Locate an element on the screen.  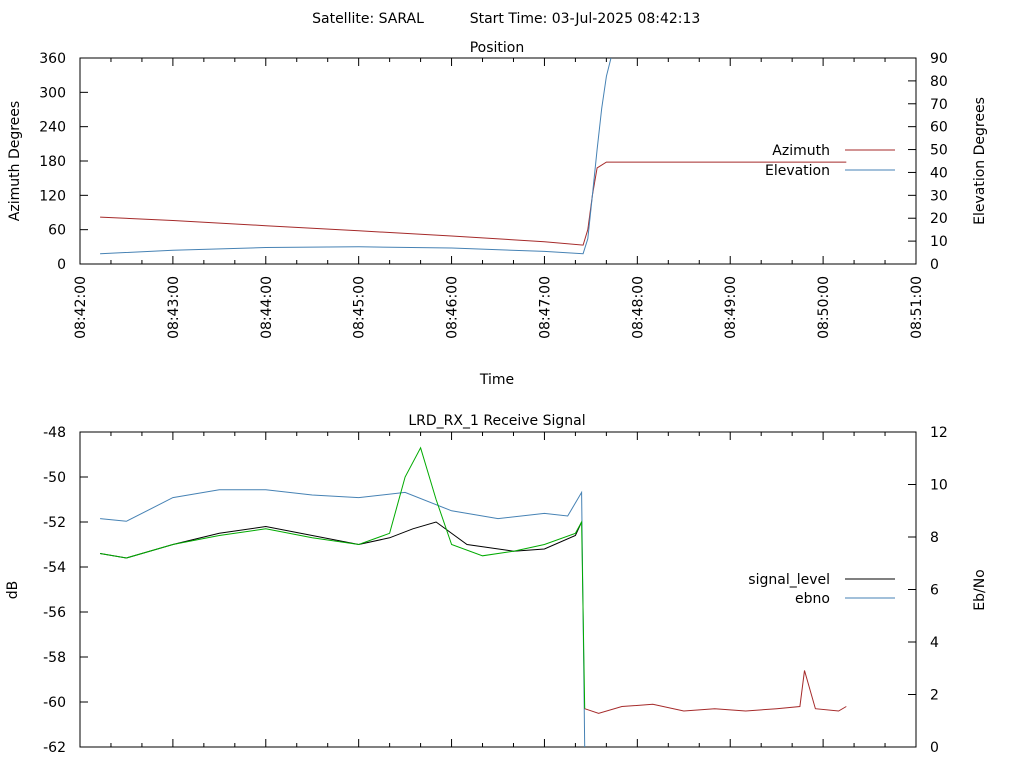
signal-legend: signal_level ebno is located at coordinates (821, 589).